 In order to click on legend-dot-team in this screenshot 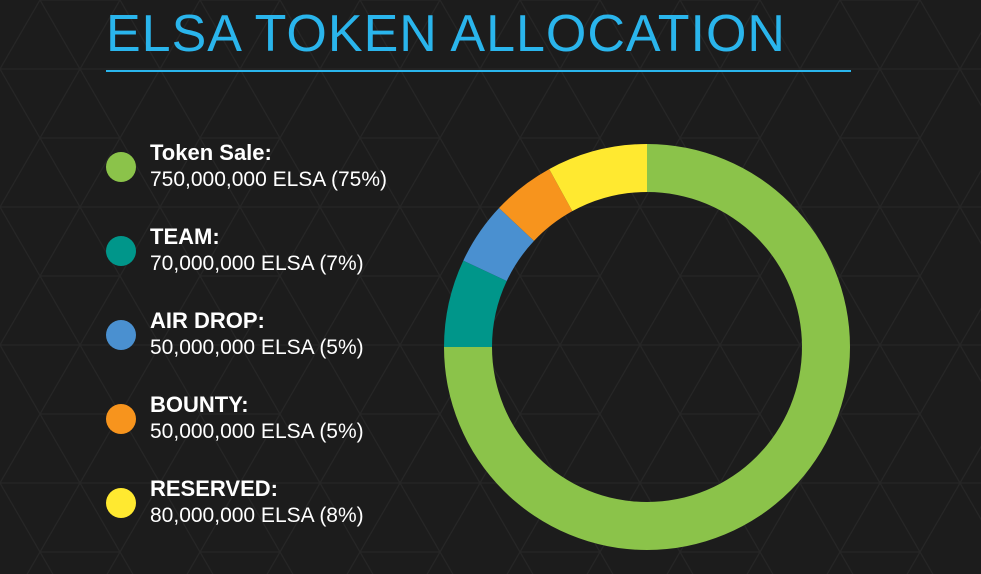, I will do `click(121, 251)`.